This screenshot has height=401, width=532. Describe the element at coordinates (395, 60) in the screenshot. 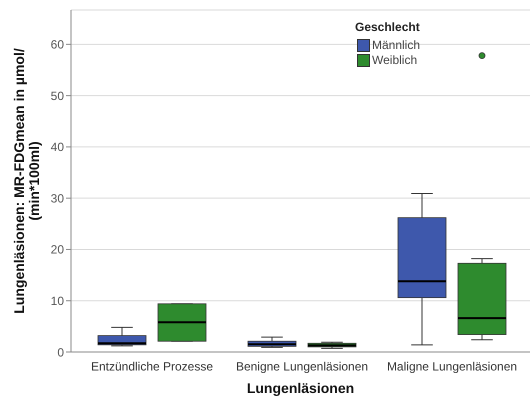

I see `legend-label: Weiblich` at that location.